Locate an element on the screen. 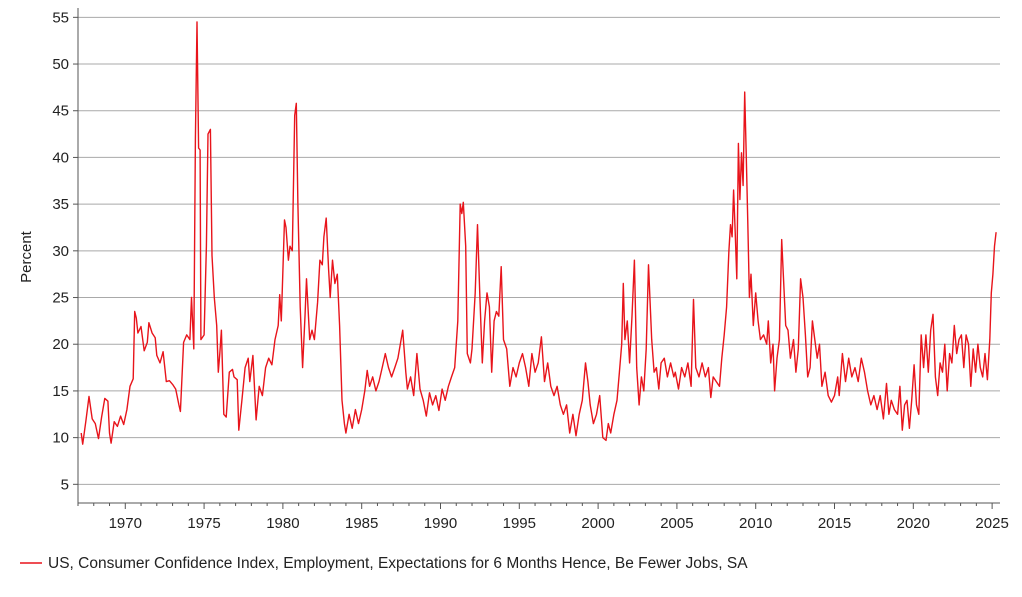  x-tick-label: 1995 is located at coordinates (519, 523).